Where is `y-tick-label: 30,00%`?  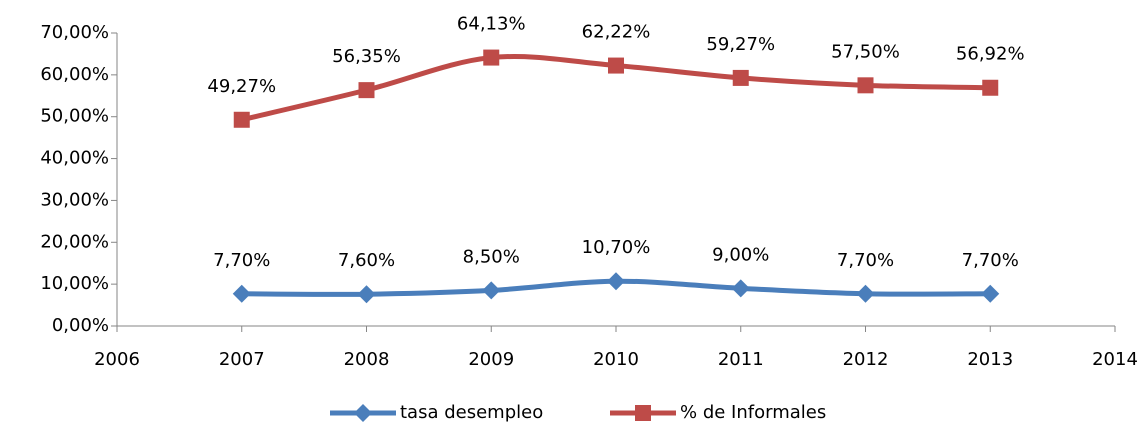 y-tick-label: 30,00% is located at coordinates (74, 199).